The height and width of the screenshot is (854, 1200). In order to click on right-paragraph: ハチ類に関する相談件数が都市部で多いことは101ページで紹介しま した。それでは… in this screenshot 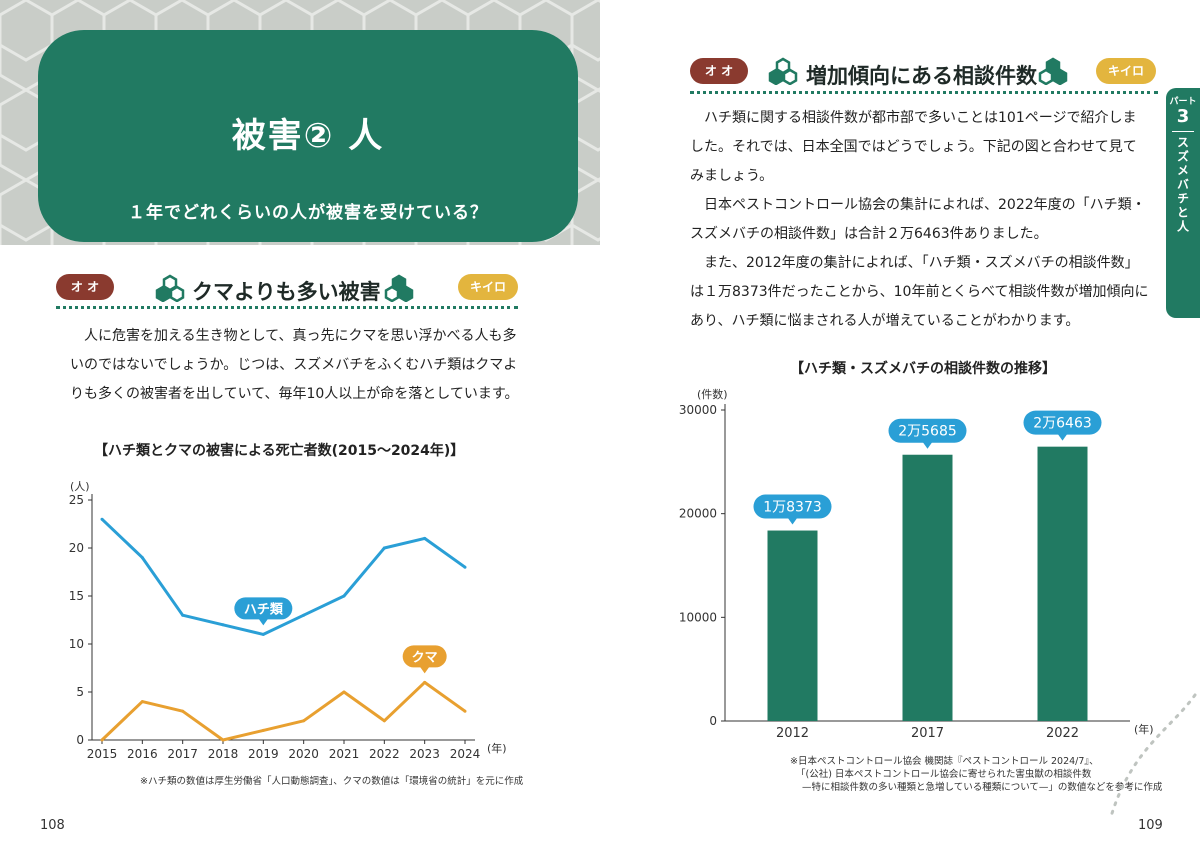, I will do `click(925, 220)`.